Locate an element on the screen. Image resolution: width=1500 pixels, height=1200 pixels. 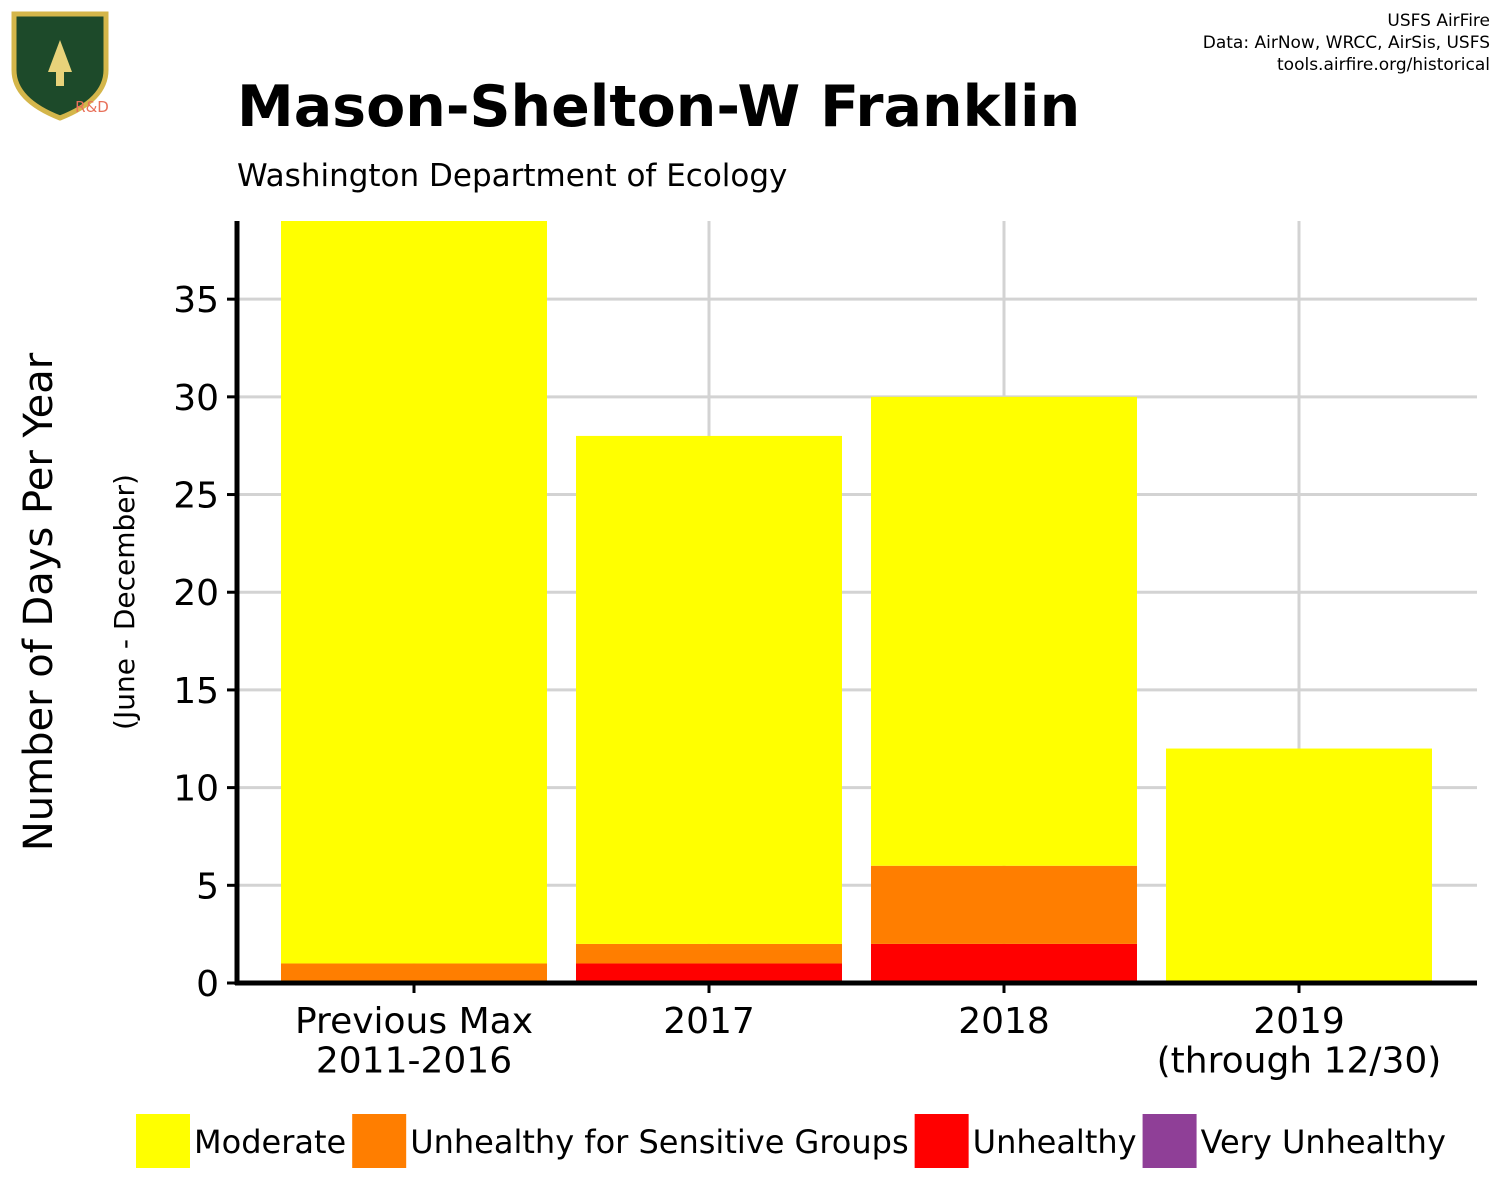
x-tick-label: 2017 is located at coordinates (709, 1021).